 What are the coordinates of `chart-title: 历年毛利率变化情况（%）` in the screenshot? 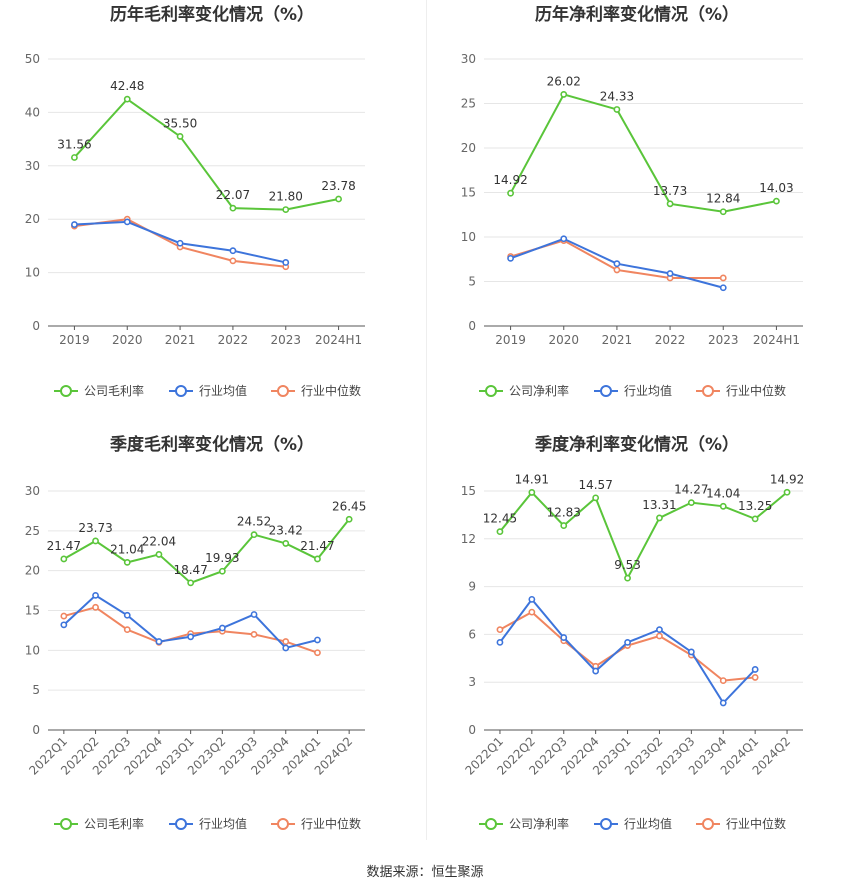 It's located at (212, 14).